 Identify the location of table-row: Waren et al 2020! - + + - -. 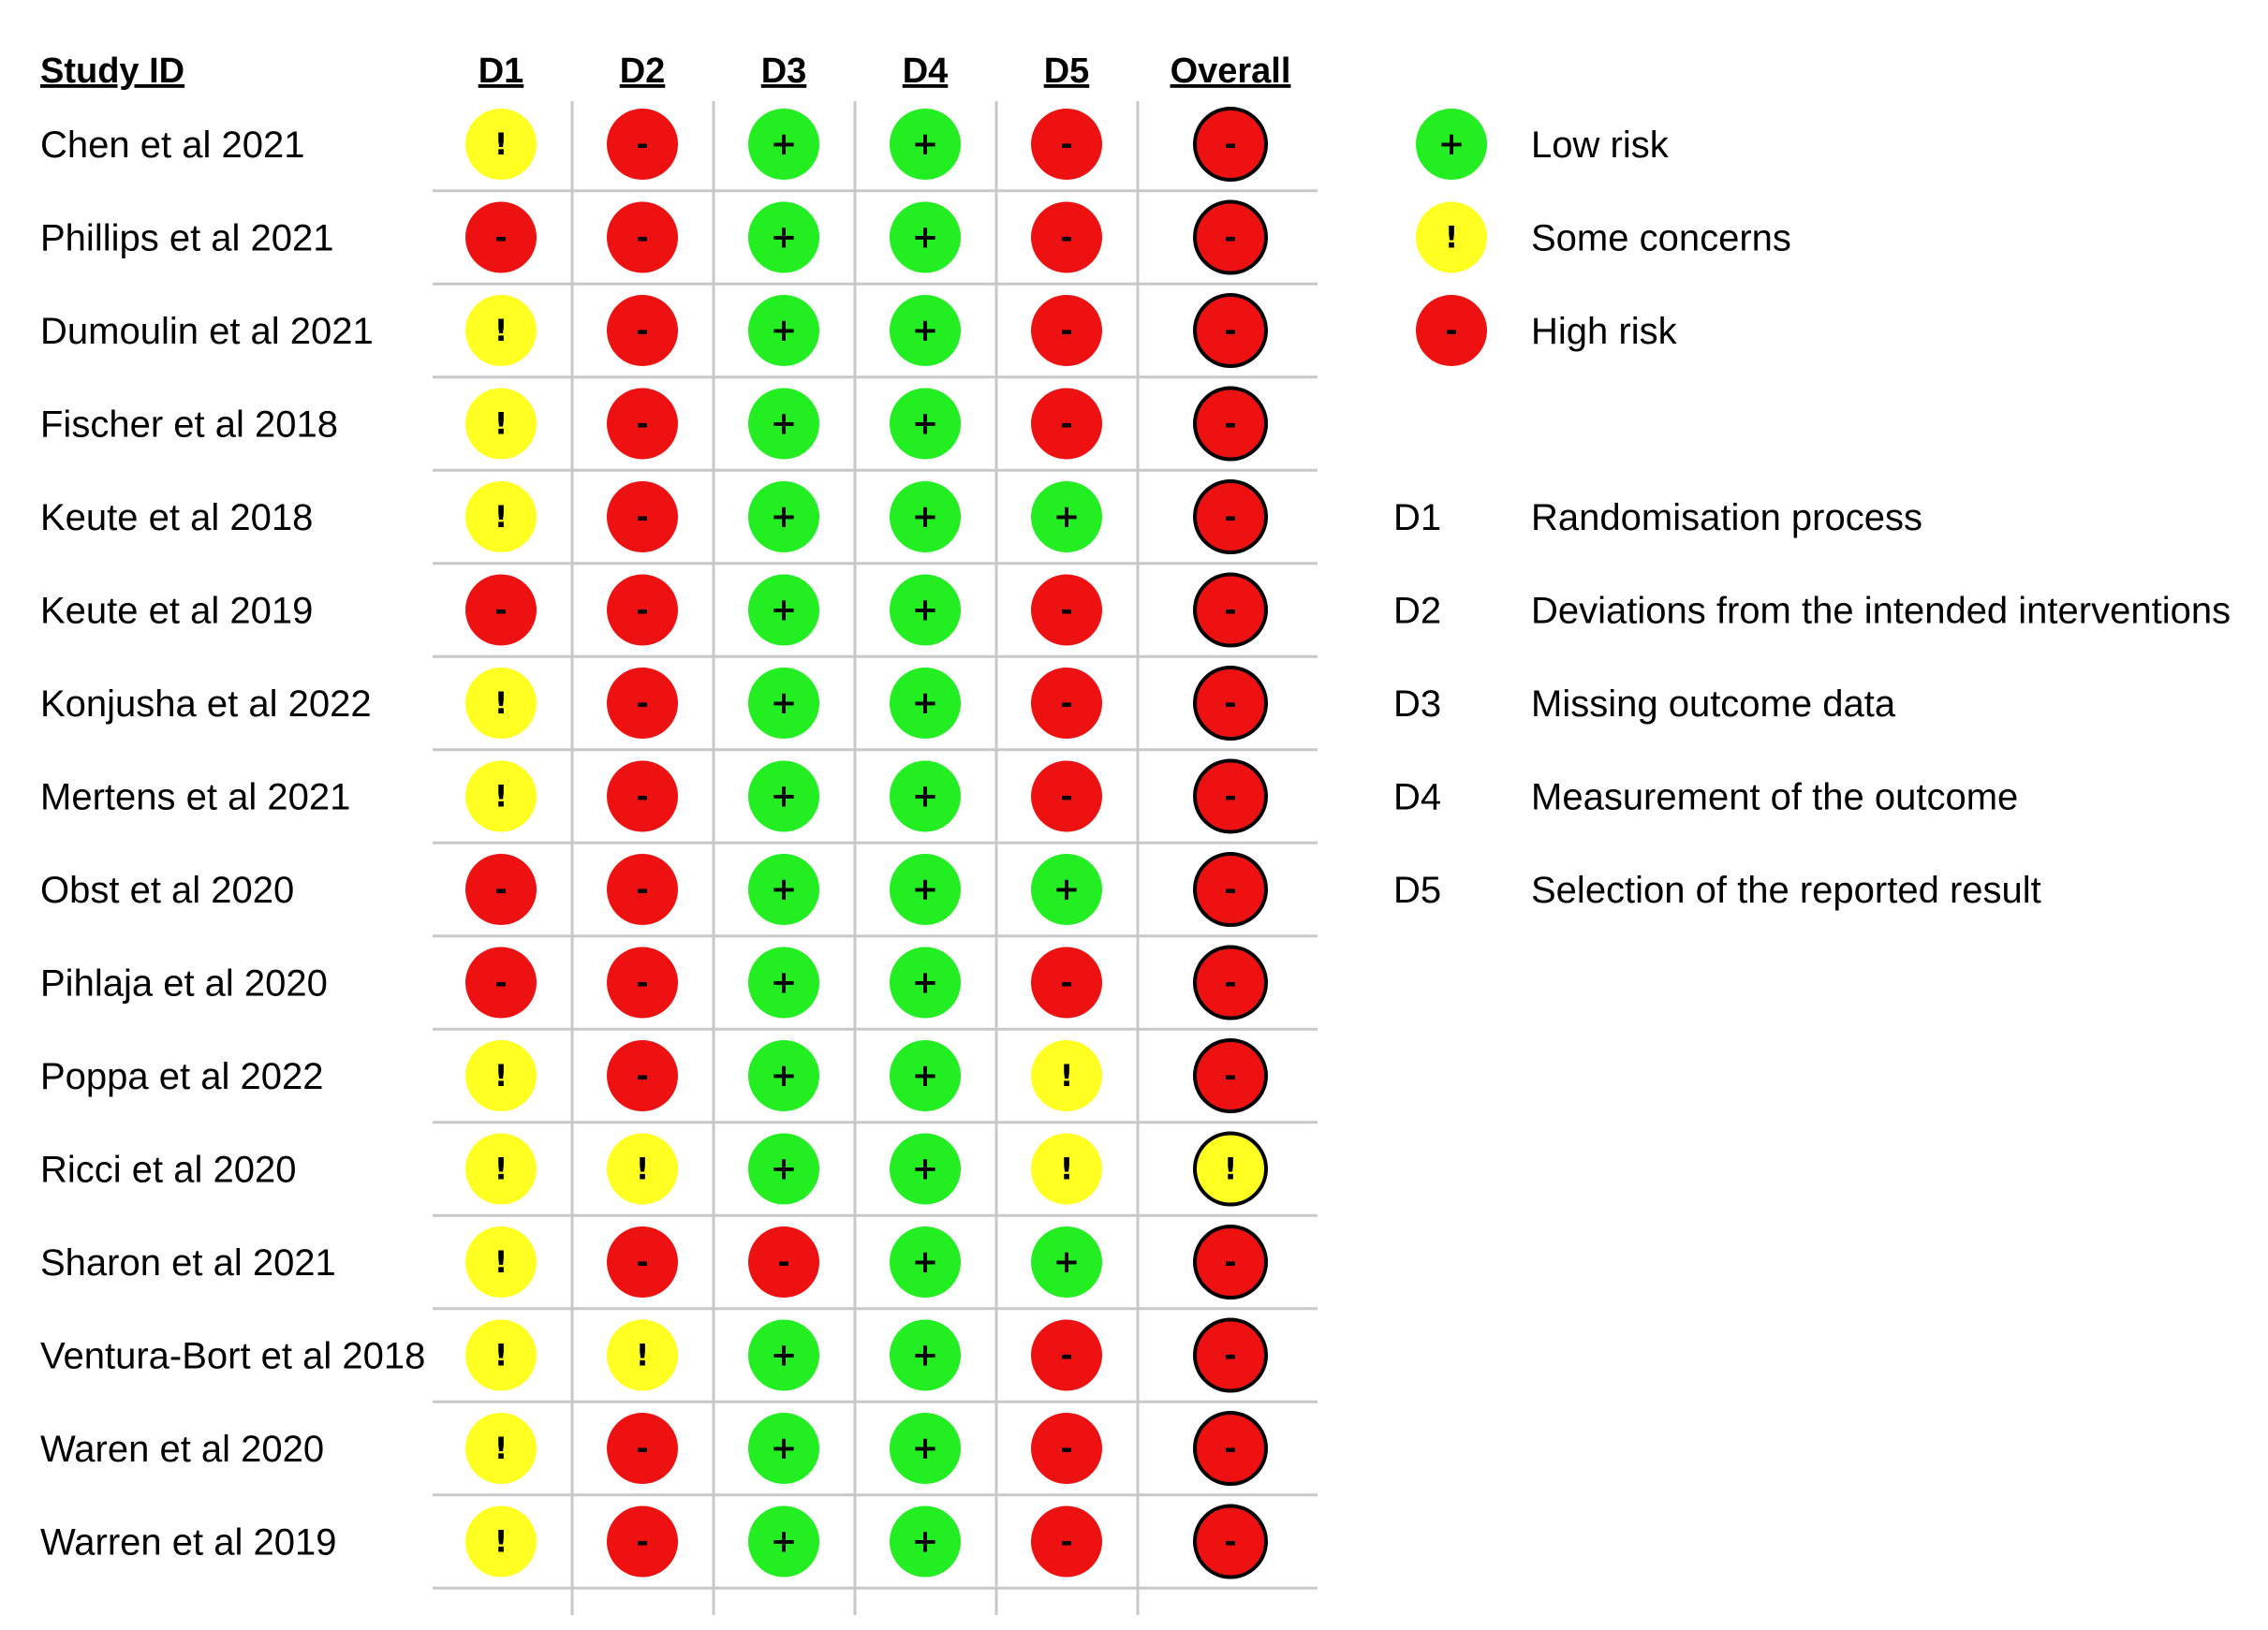
(654, 1448).